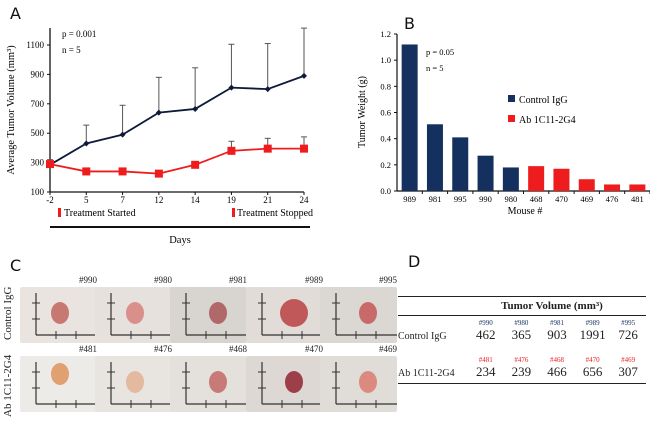  What do you see at coordinates (362, 112) in the screenshot?
I see `y-axis-label: Tumor Weight (g)` at bounding box center [362, 112].